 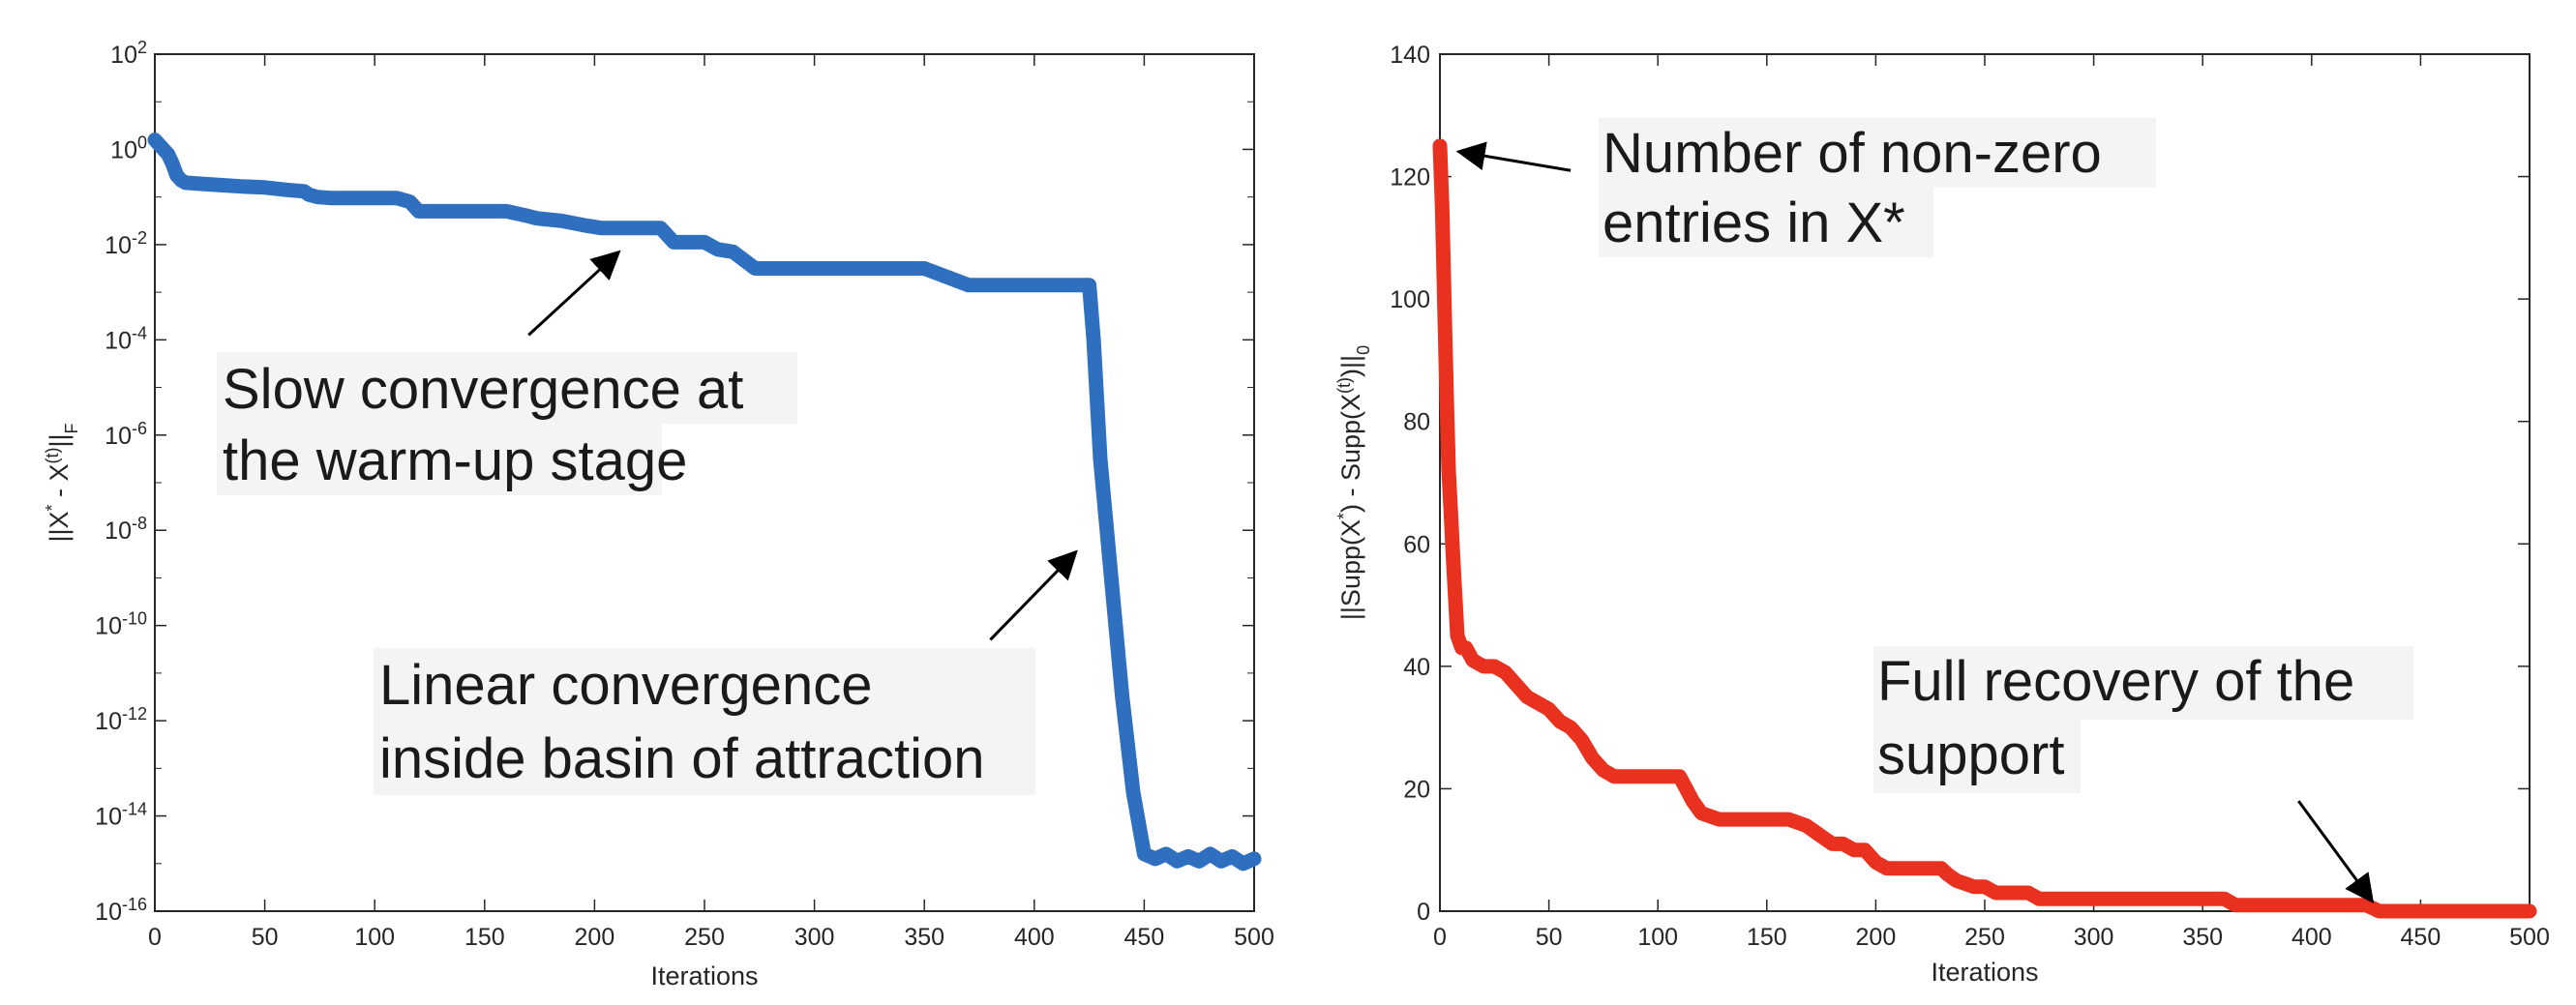 What do you see at coordinates (1416, 667) in the screenshot?
I see `right-y-tick-label: 40` at bounding box center [1416, 667].